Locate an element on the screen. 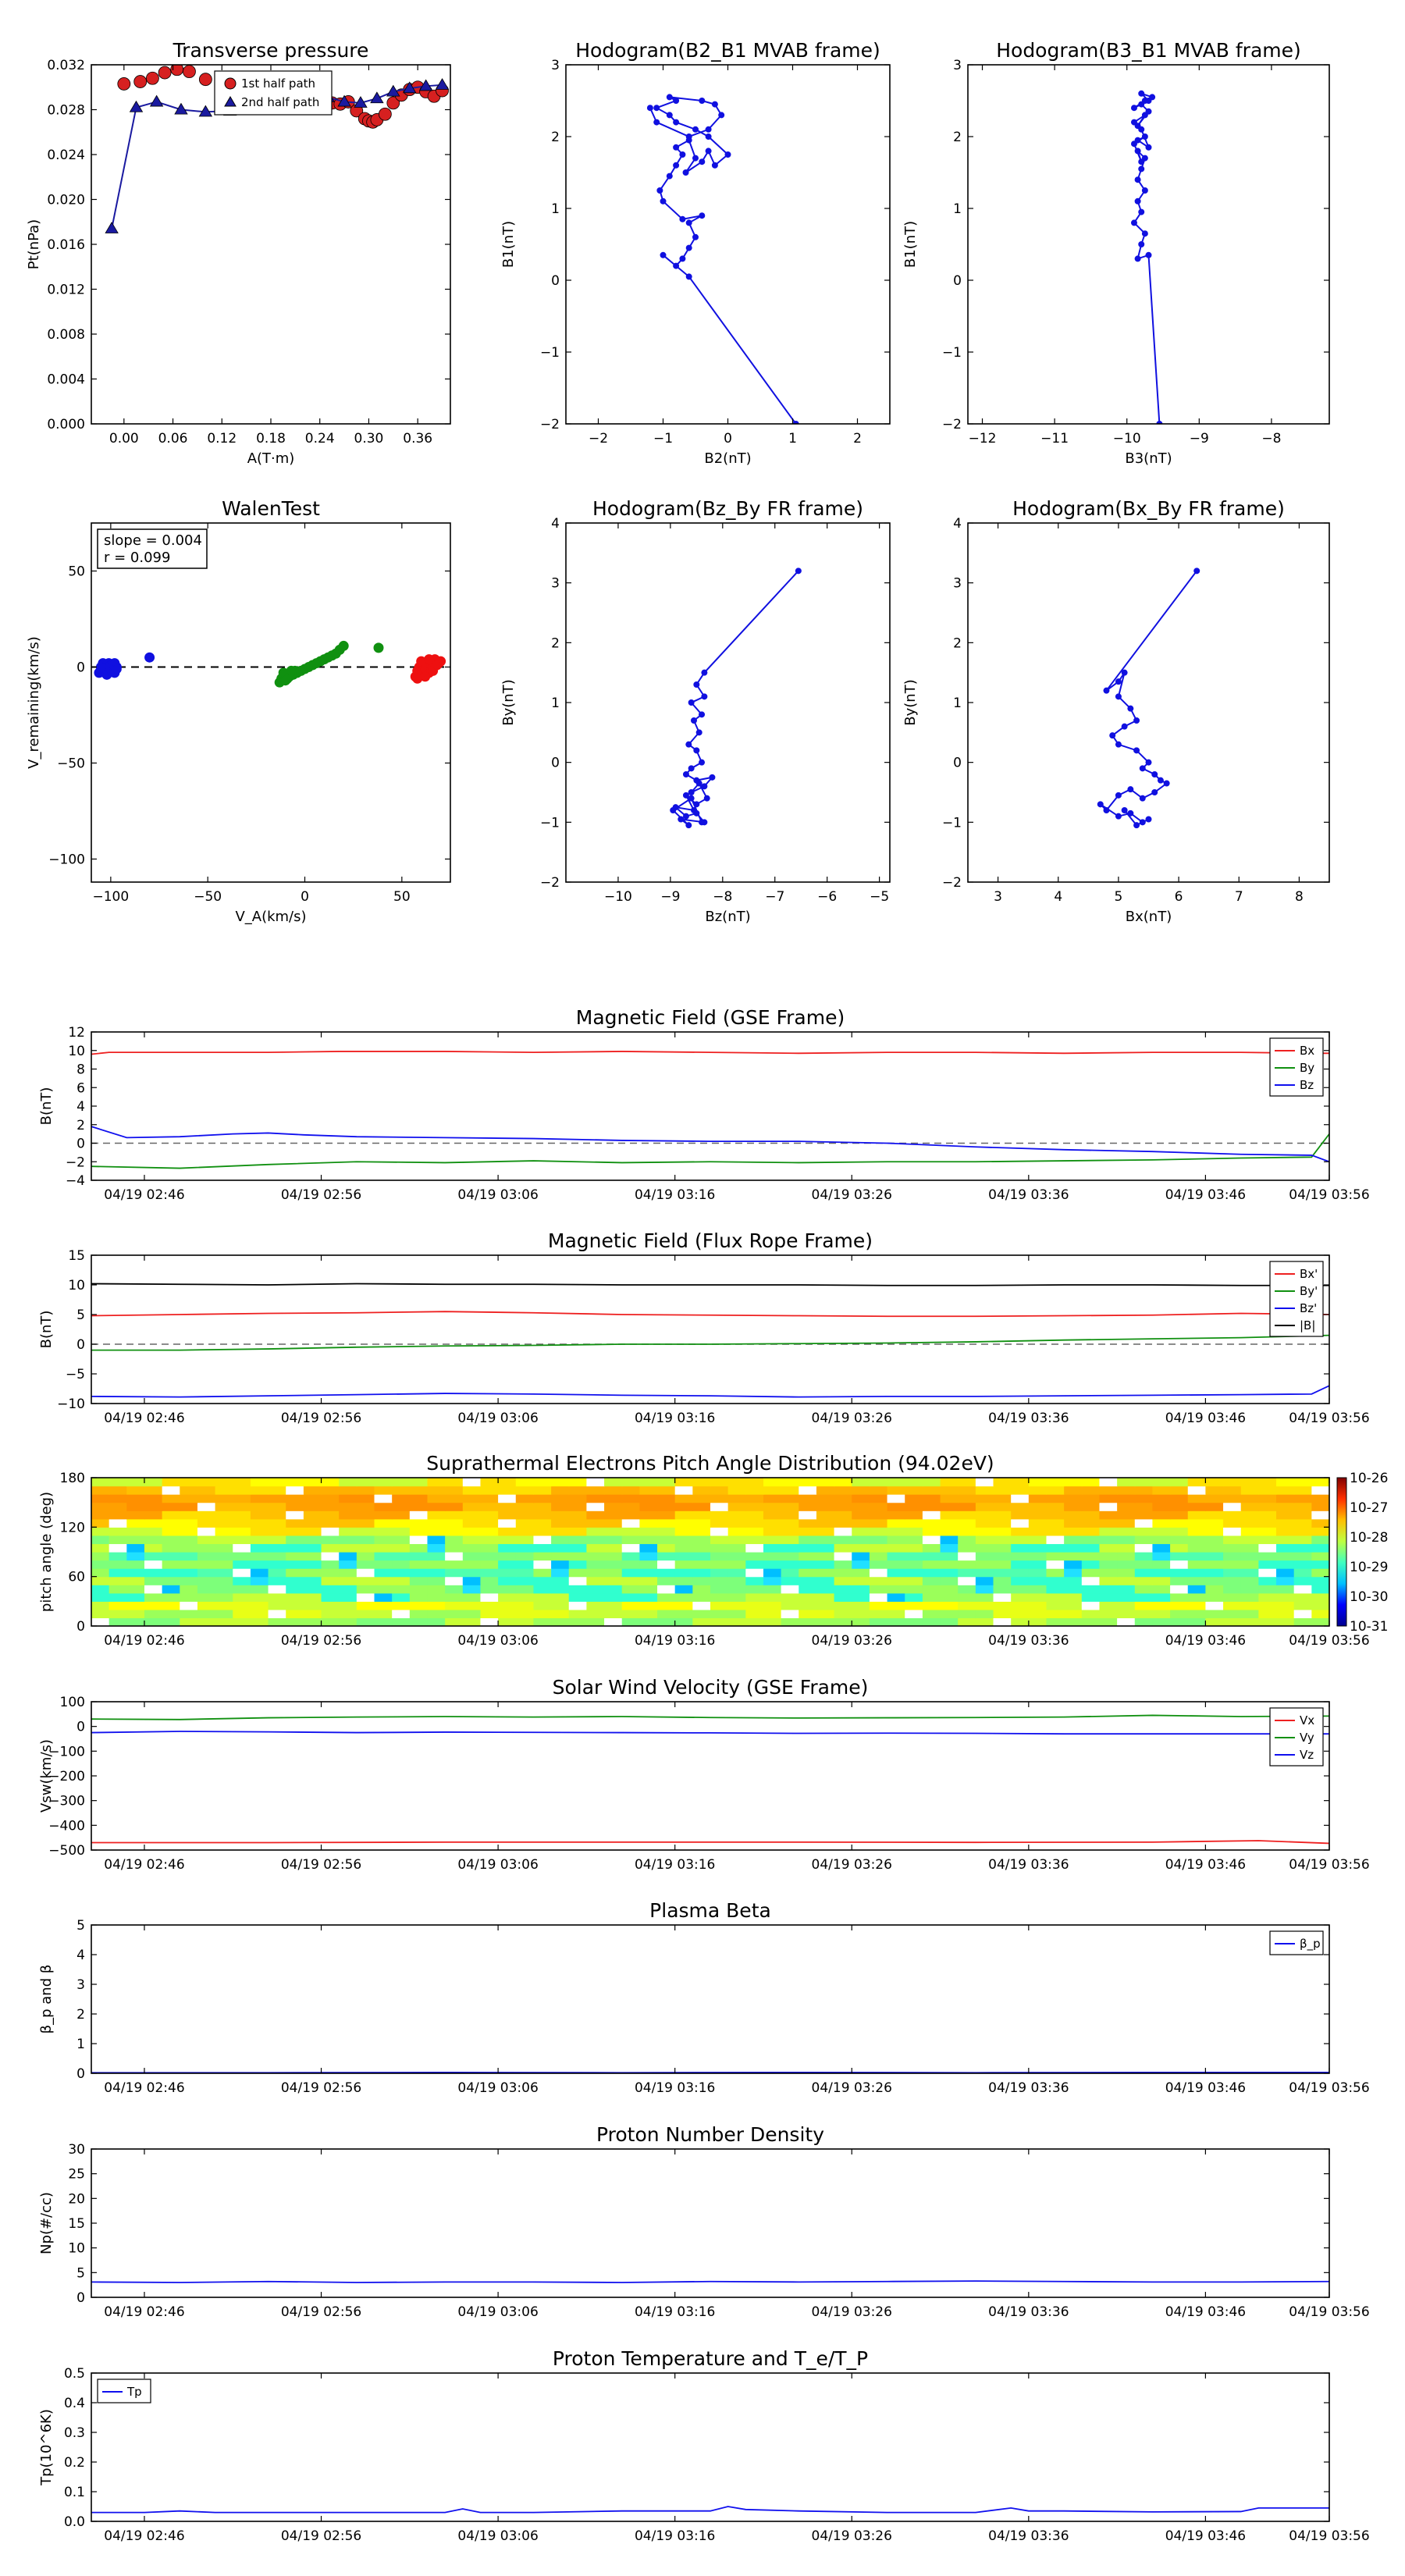  y-tick-label: −1 is located at coordinates (952, 353).